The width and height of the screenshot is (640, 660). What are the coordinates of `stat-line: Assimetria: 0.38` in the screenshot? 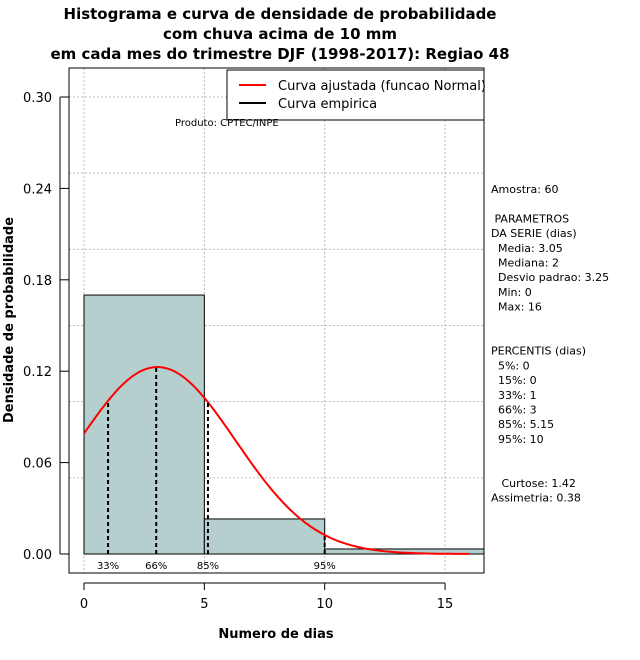 It's located at (536, 498).